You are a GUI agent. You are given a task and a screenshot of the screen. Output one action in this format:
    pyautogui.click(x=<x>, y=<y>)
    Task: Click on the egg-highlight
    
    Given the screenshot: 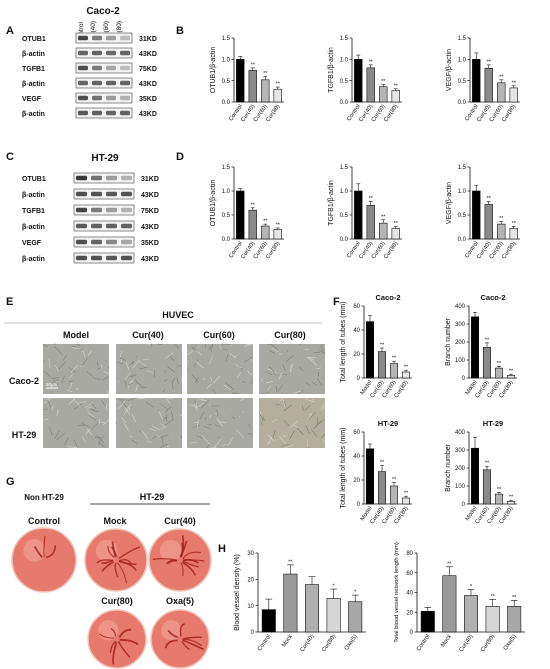 What is the action you would take?
    pyautogui.click(x=108, y=630)
    